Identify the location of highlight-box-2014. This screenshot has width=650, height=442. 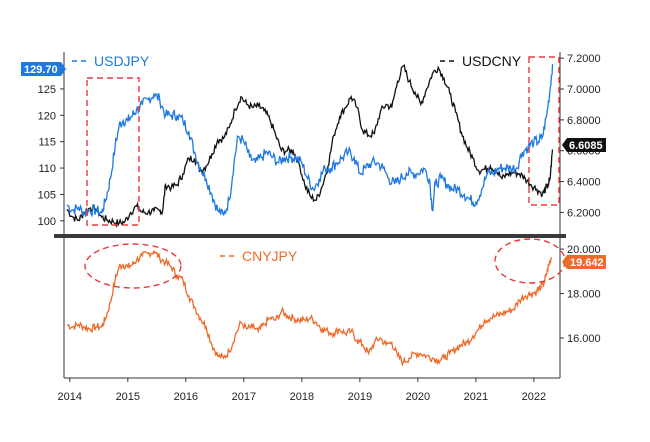
(113, 151).